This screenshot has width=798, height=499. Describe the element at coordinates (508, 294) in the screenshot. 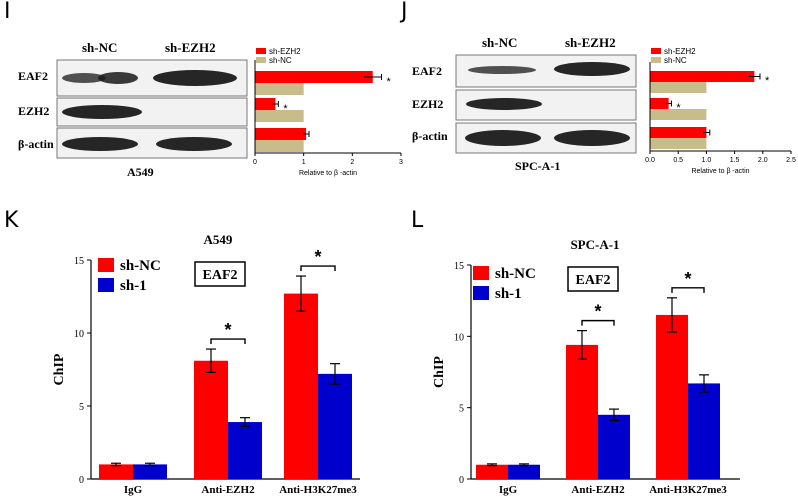

I see `legend-label-sh-1: sh-1` at that location.